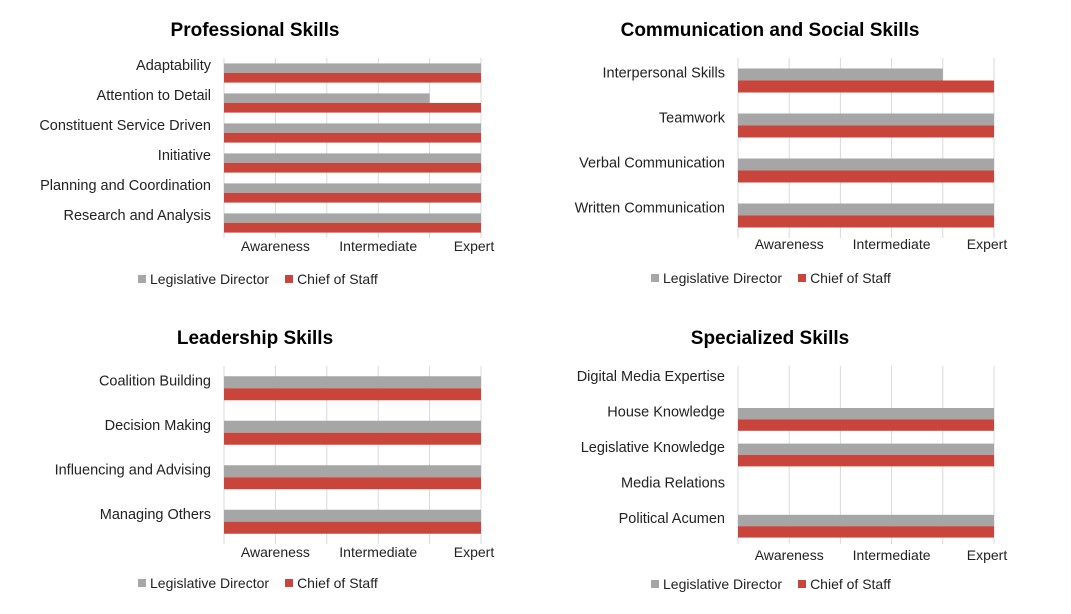 The width and height of the screenshot is (1071, 614). I want to click on category-label: Research and Analysis, so click(138, 216).